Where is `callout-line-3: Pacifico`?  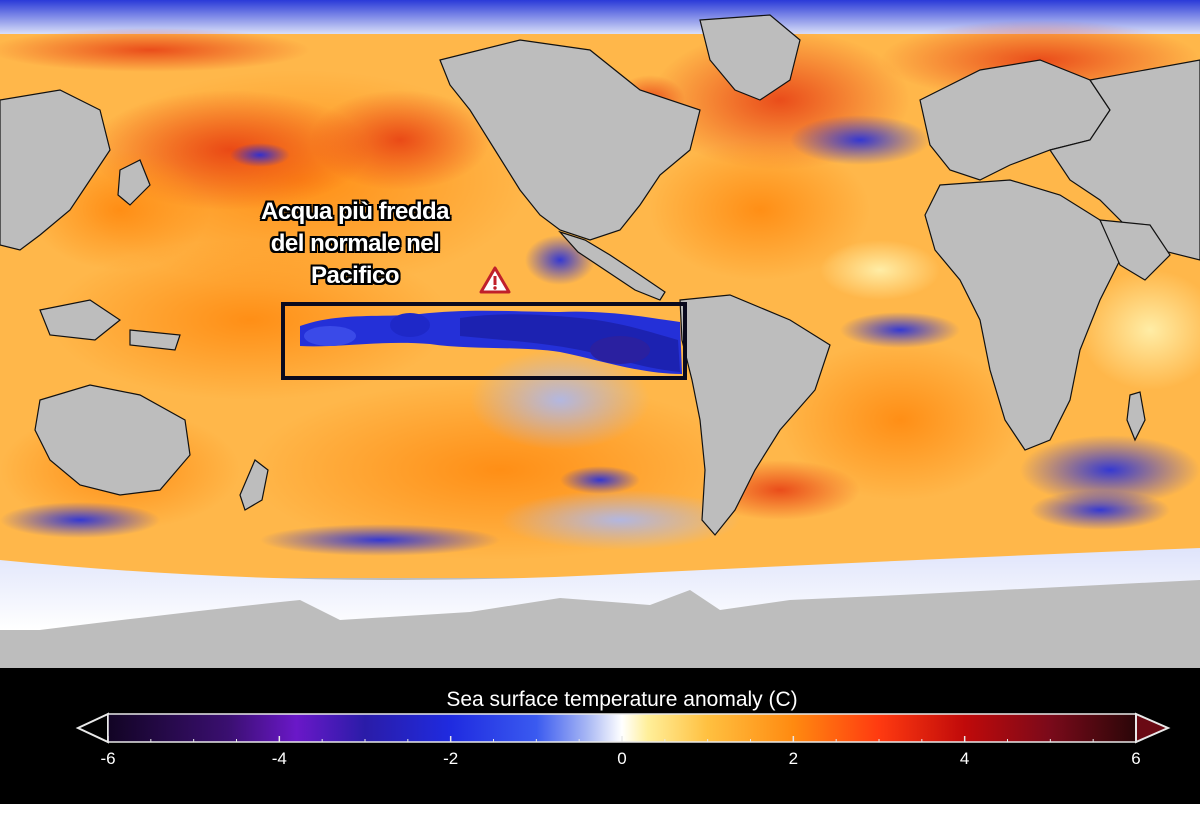
callout-line-3: Pacifico is located at coordinates (355, 275).